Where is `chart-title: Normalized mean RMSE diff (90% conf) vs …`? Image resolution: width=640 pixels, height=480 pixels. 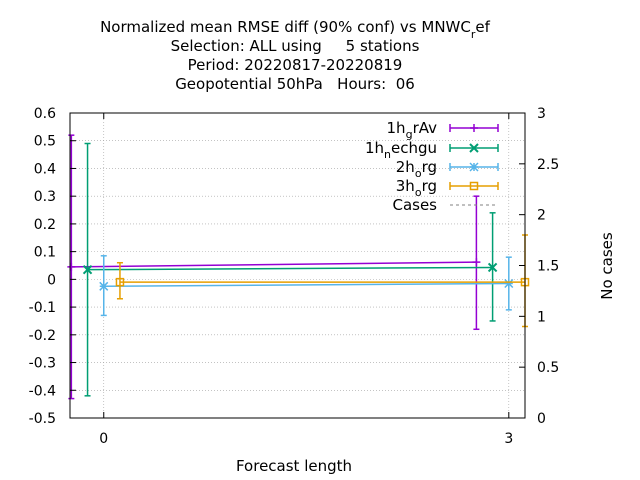 chart-title: Normalized mean RMSE diff (90% conf) vs … is located at coordinates (295, 55).